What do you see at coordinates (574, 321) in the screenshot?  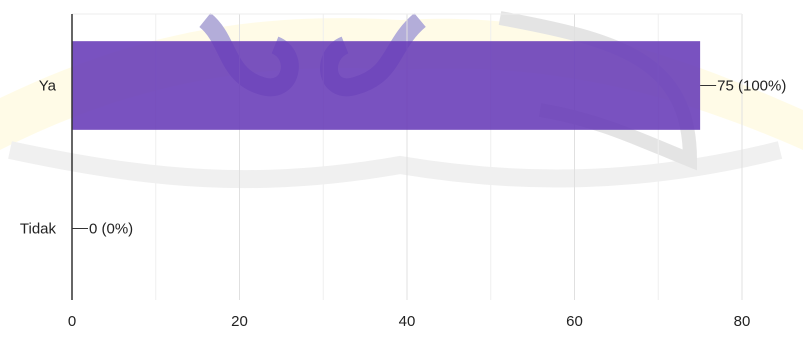 I see `x-tick-label: 60` at bounding box center [574, 321].